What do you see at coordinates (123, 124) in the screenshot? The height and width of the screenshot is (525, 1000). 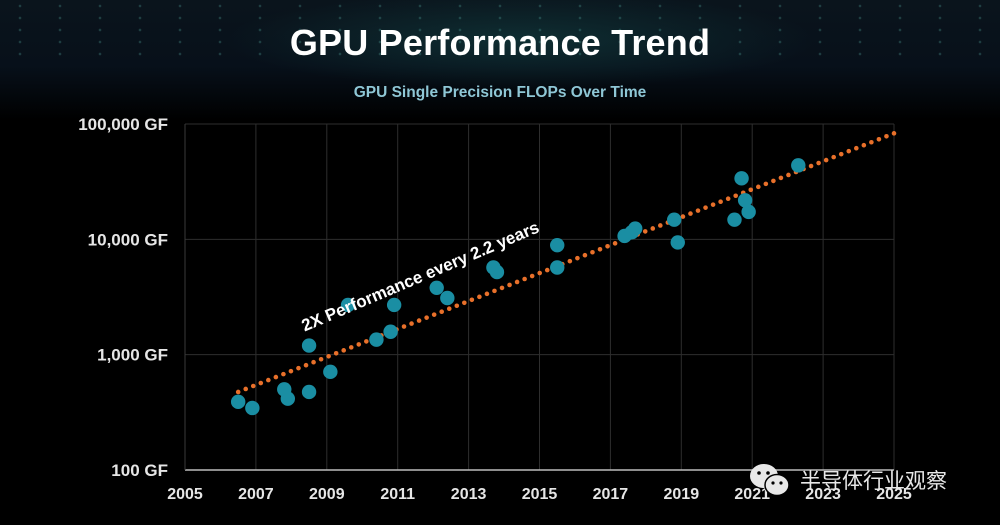 I see `y-tick-label: 100,000 GF` at bounding box center [123, 124].